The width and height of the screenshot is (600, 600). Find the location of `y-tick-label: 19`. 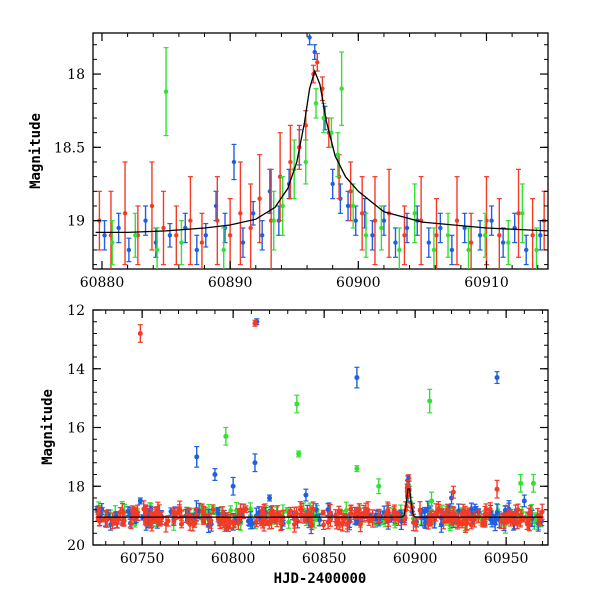

y-tick-label: 19 is located at coordinates (76, 222).